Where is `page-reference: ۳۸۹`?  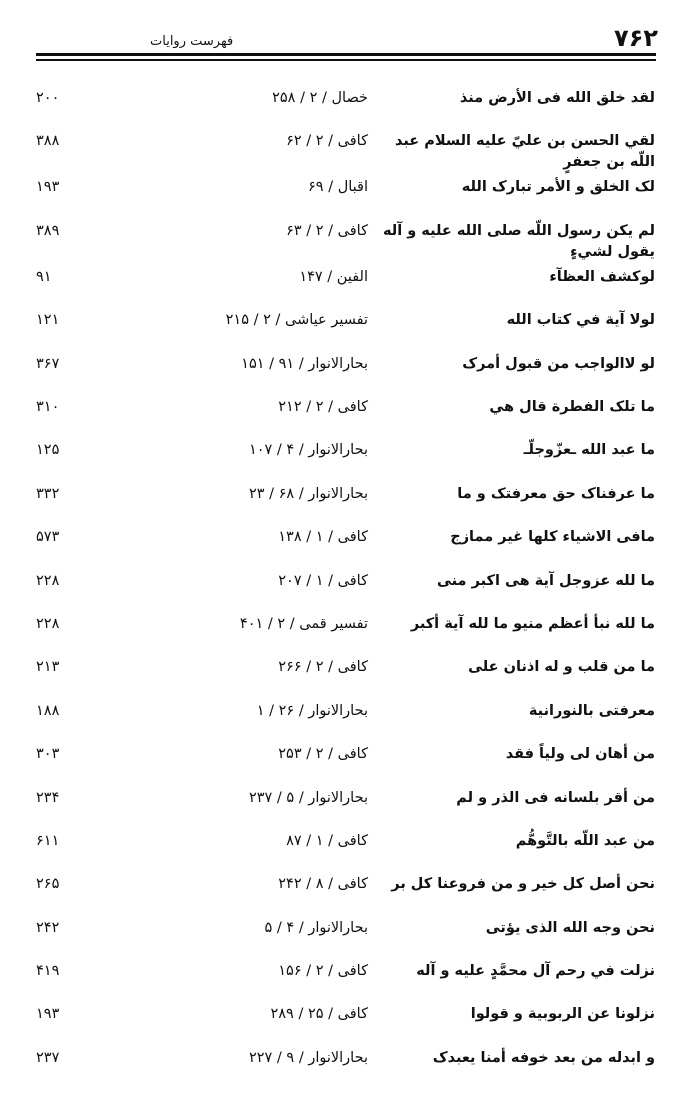
page-reference: ۳۸۹ is located at coordinates (48, 230).